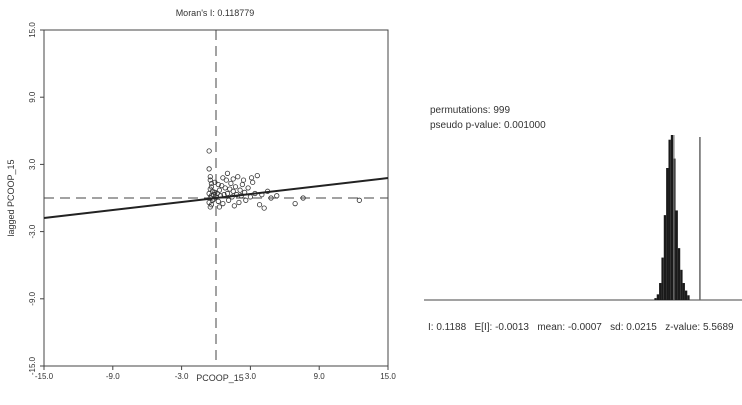 The width and height of the screenshot is (742, 405). Describe the element at coordinates (32, 298) in the screenshot. I see `y-tick-label: -9.0` at that location.